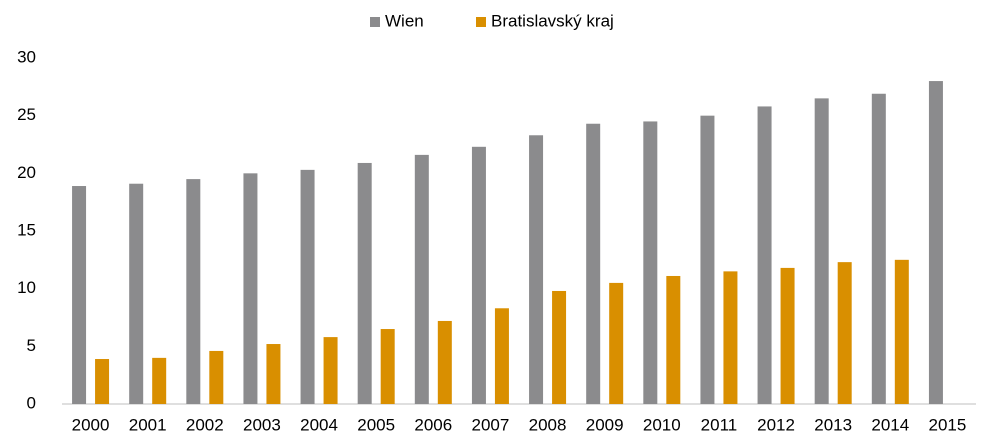 The width and height of the screenshot is (981, 444). Describe the element at coordinates (890, 424) in the screenshot. I see `x-tick-label: 2014` at that location.